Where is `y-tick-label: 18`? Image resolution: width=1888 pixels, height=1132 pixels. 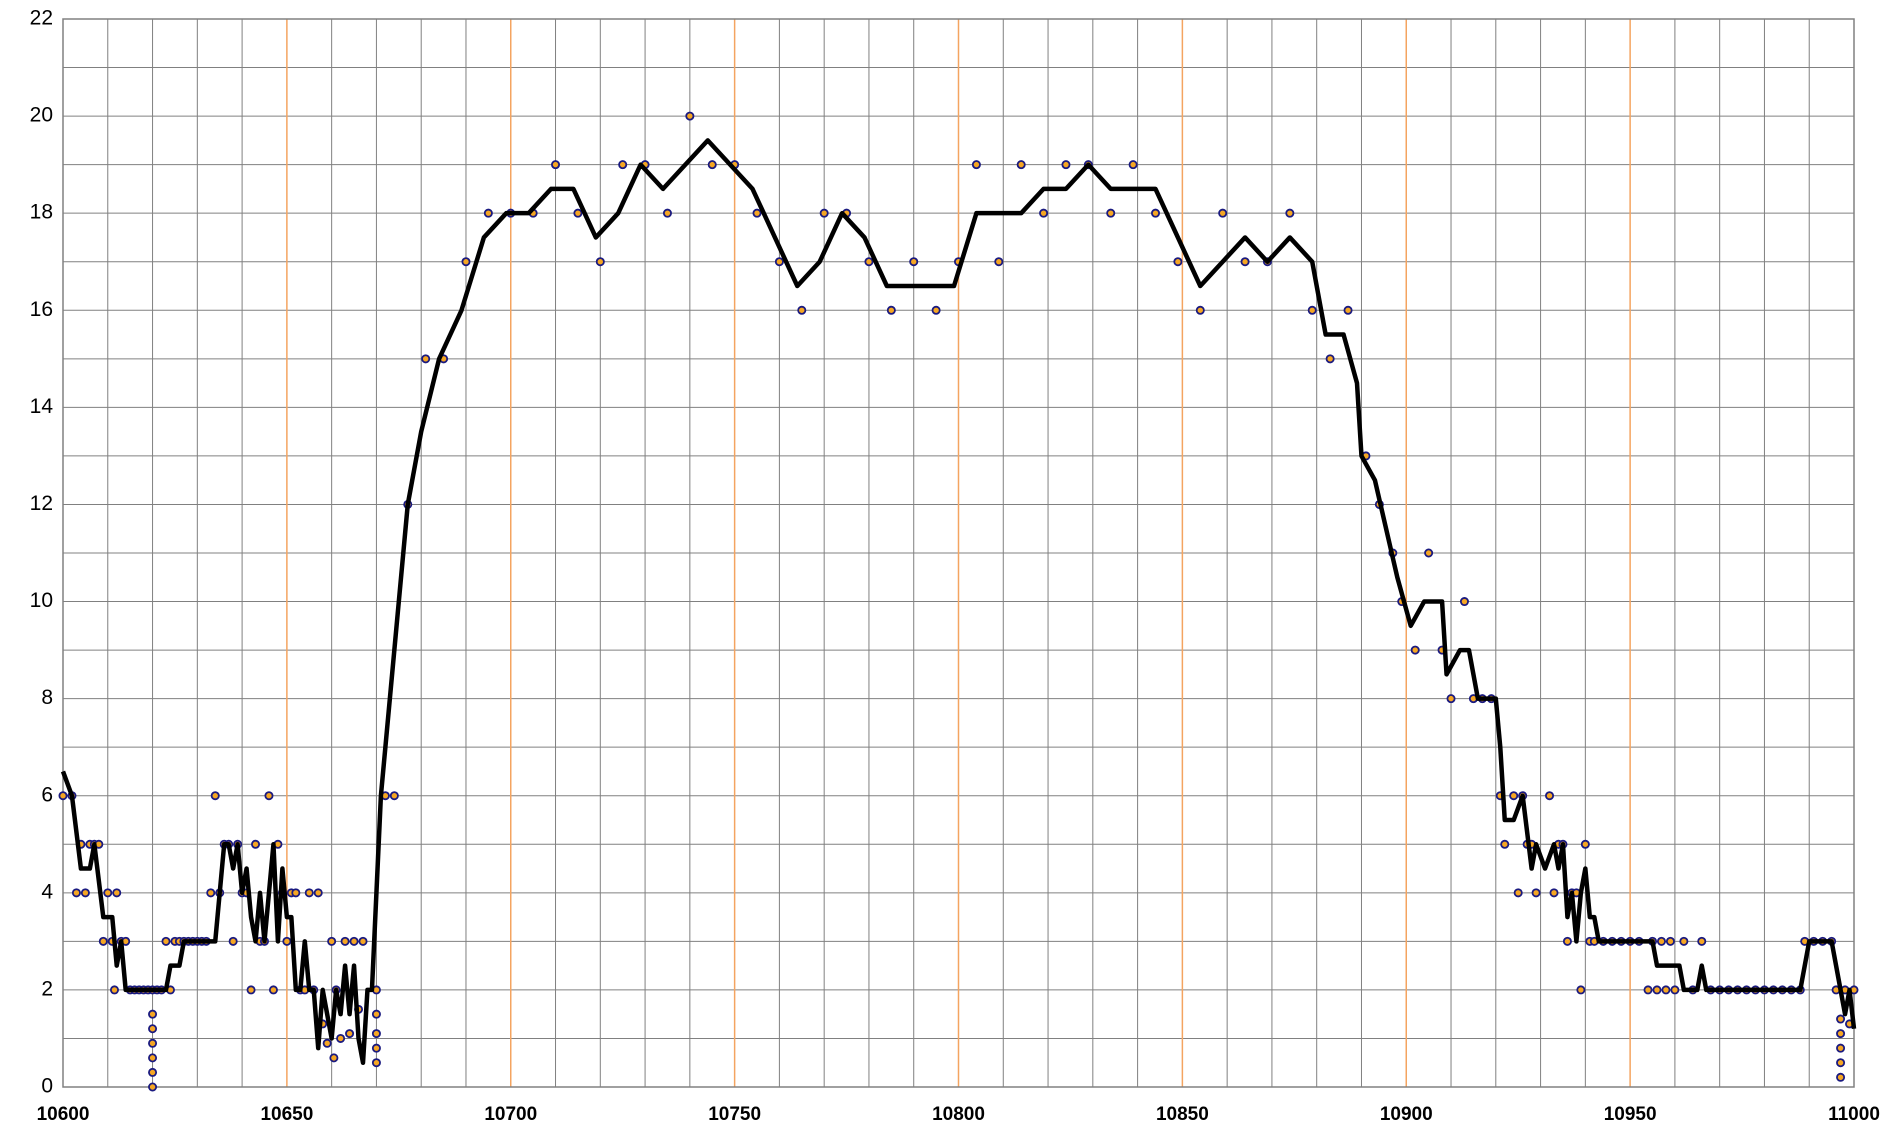 y-tick-label: 18 is located at coordinates (41, 212).